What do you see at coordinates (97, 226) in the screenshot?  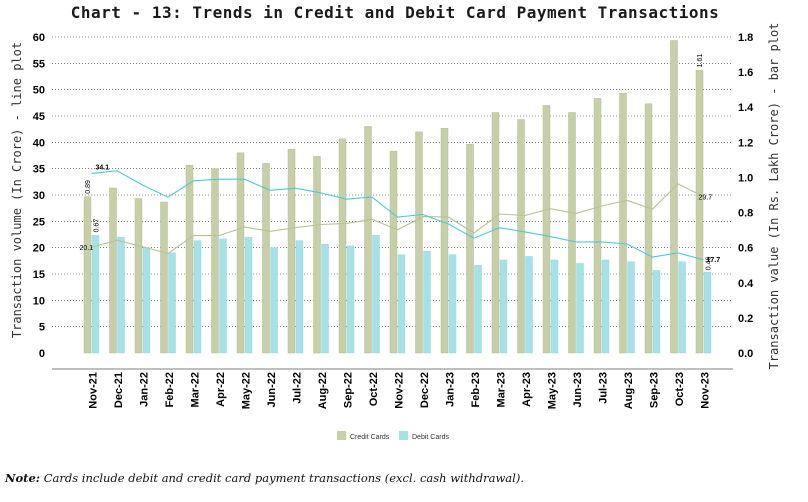 I see `data-label: 0.67` at bounding box center [97, 226].